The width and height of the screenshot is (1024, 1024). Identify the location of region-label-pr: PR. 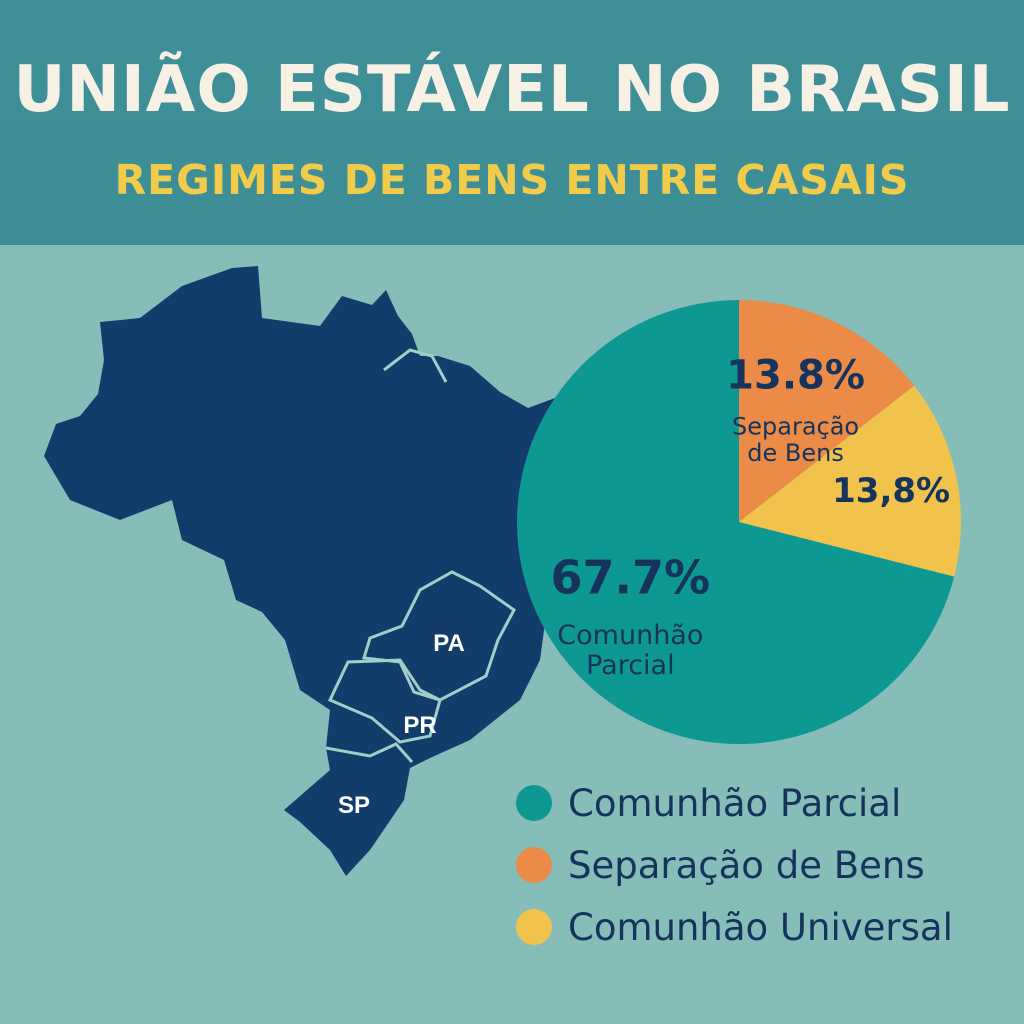
(419, 725).